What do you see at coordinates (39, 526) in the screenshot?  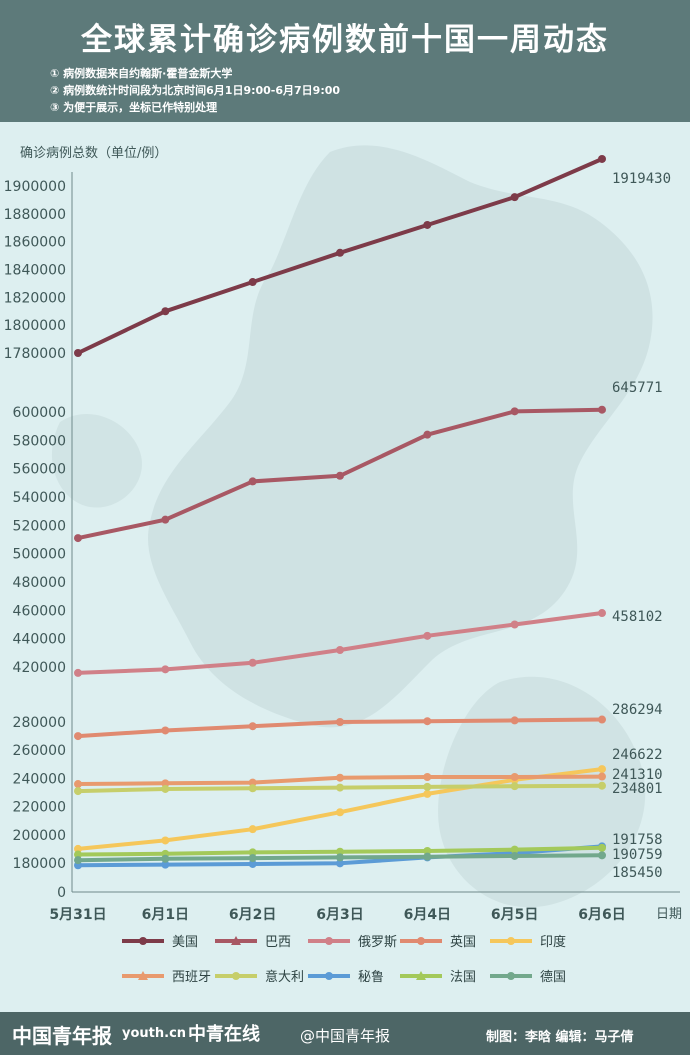 I see `y-tick-label: 520000` at bounding box center [39, 526].